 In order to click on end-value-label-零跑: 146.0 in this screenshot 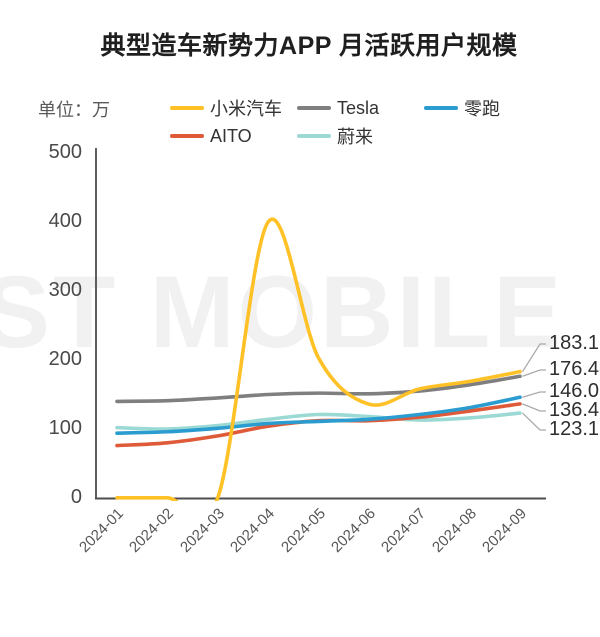, I will do `click(574, 391)`.